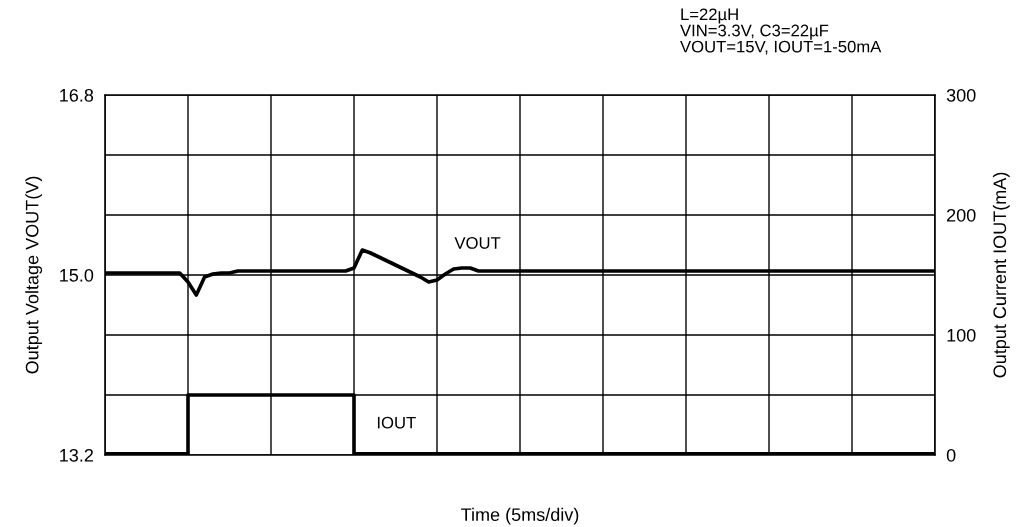  What do you see at coordinates (781, 31) in the screenshot?
I see `text: L=22µH VIN=3.3V, C3=22µF VOUT=15V, IOUT=1-50mA` at bounding box center [781, 31].